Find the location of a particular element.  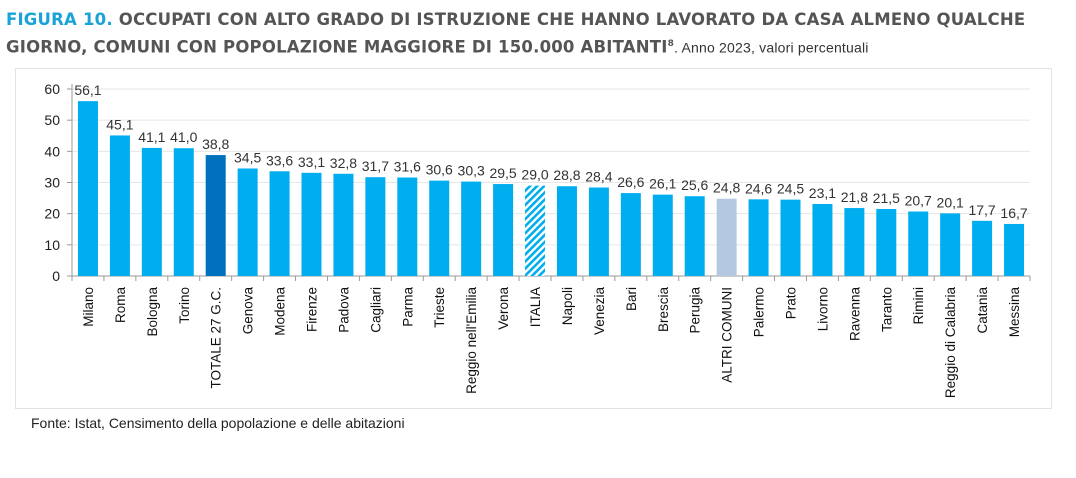

data-label: 20,1 is located at coordinates (950, 202).